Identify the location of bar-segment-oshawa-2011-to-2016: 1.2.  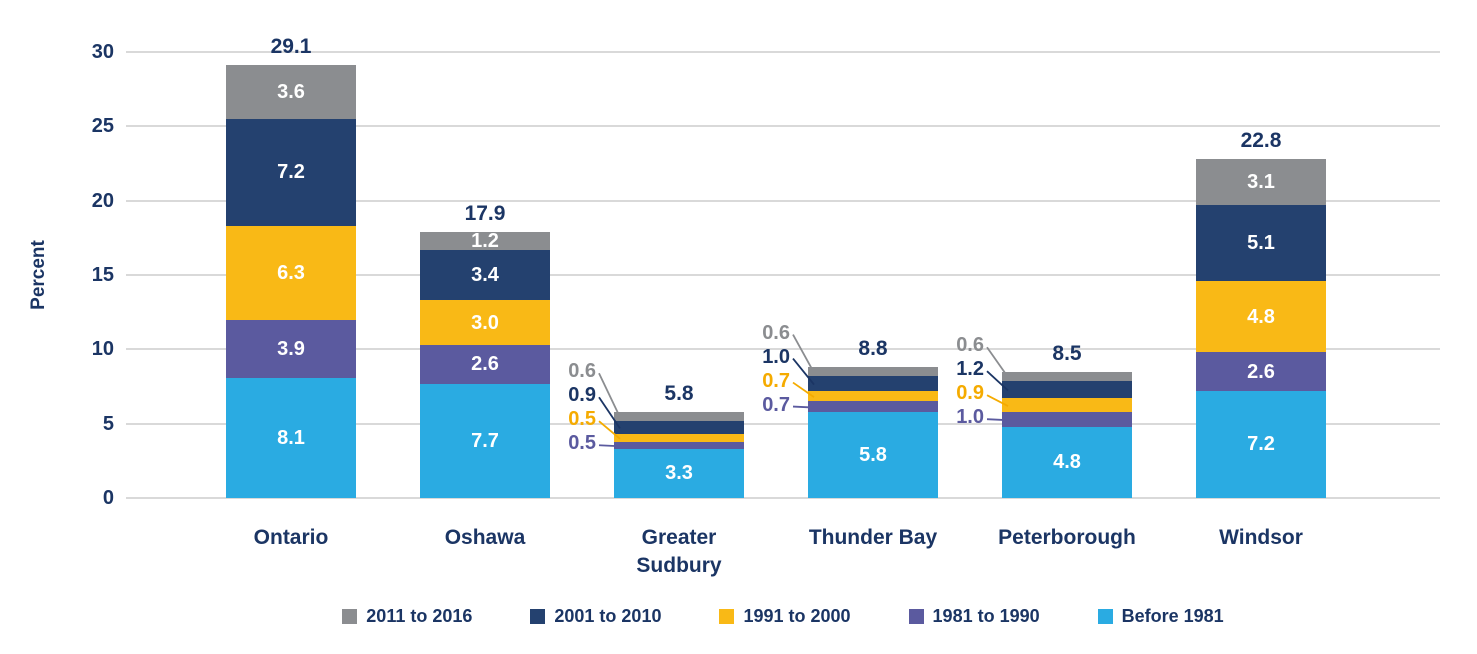
(485, 240).